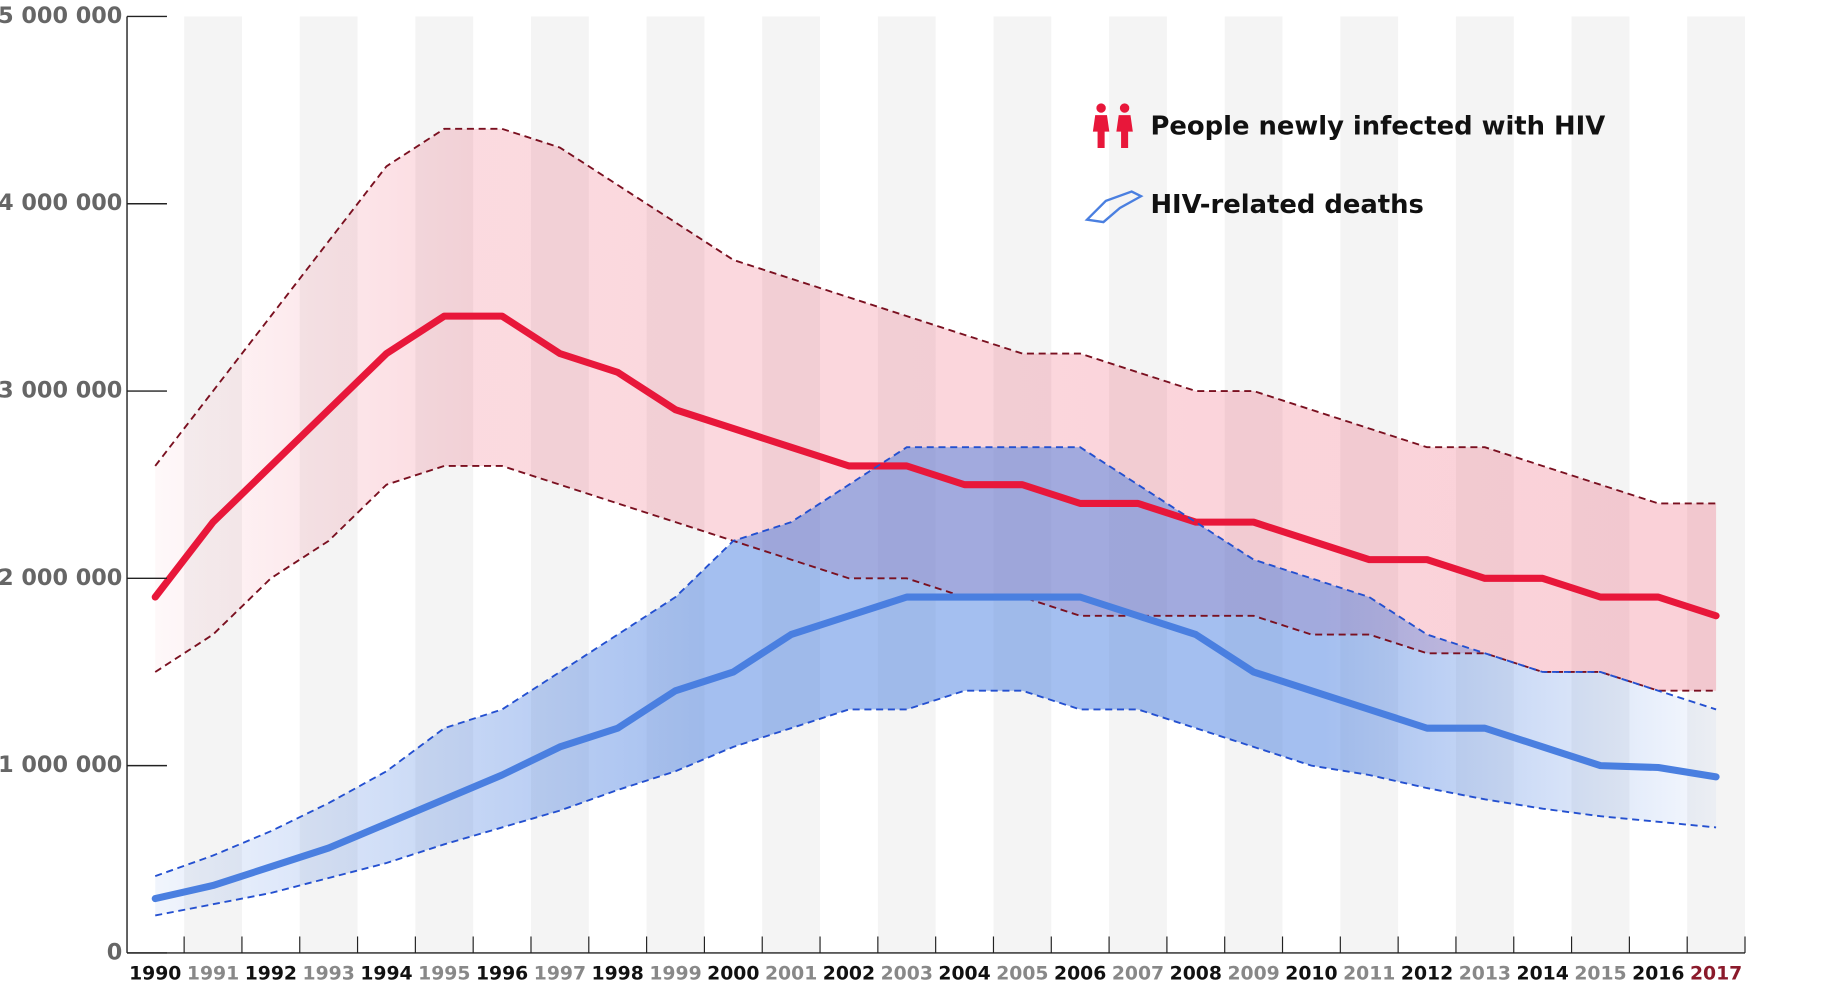 This screenshot has height=987, width=1845. I want to click on x-tick-label: 2015, so click(1600, 974).